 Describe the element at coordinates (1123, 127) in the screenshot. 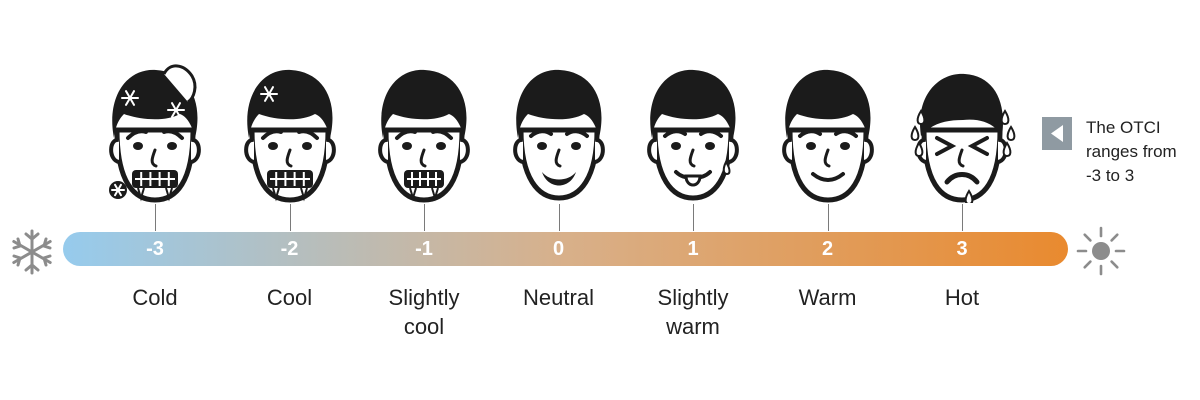

I see `note-line: The OTCI` at that location.